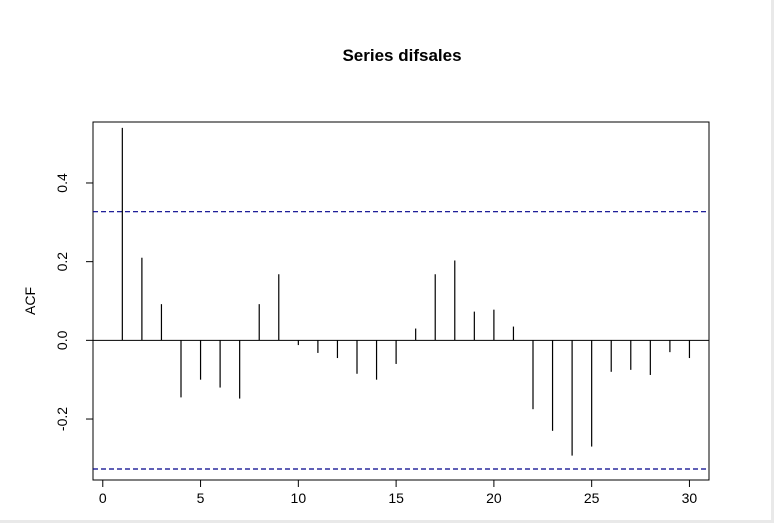 Image resolution: width=774 pixels, height=523 pixels. I want to click on x-tick-label: 30, so click(690, 498).